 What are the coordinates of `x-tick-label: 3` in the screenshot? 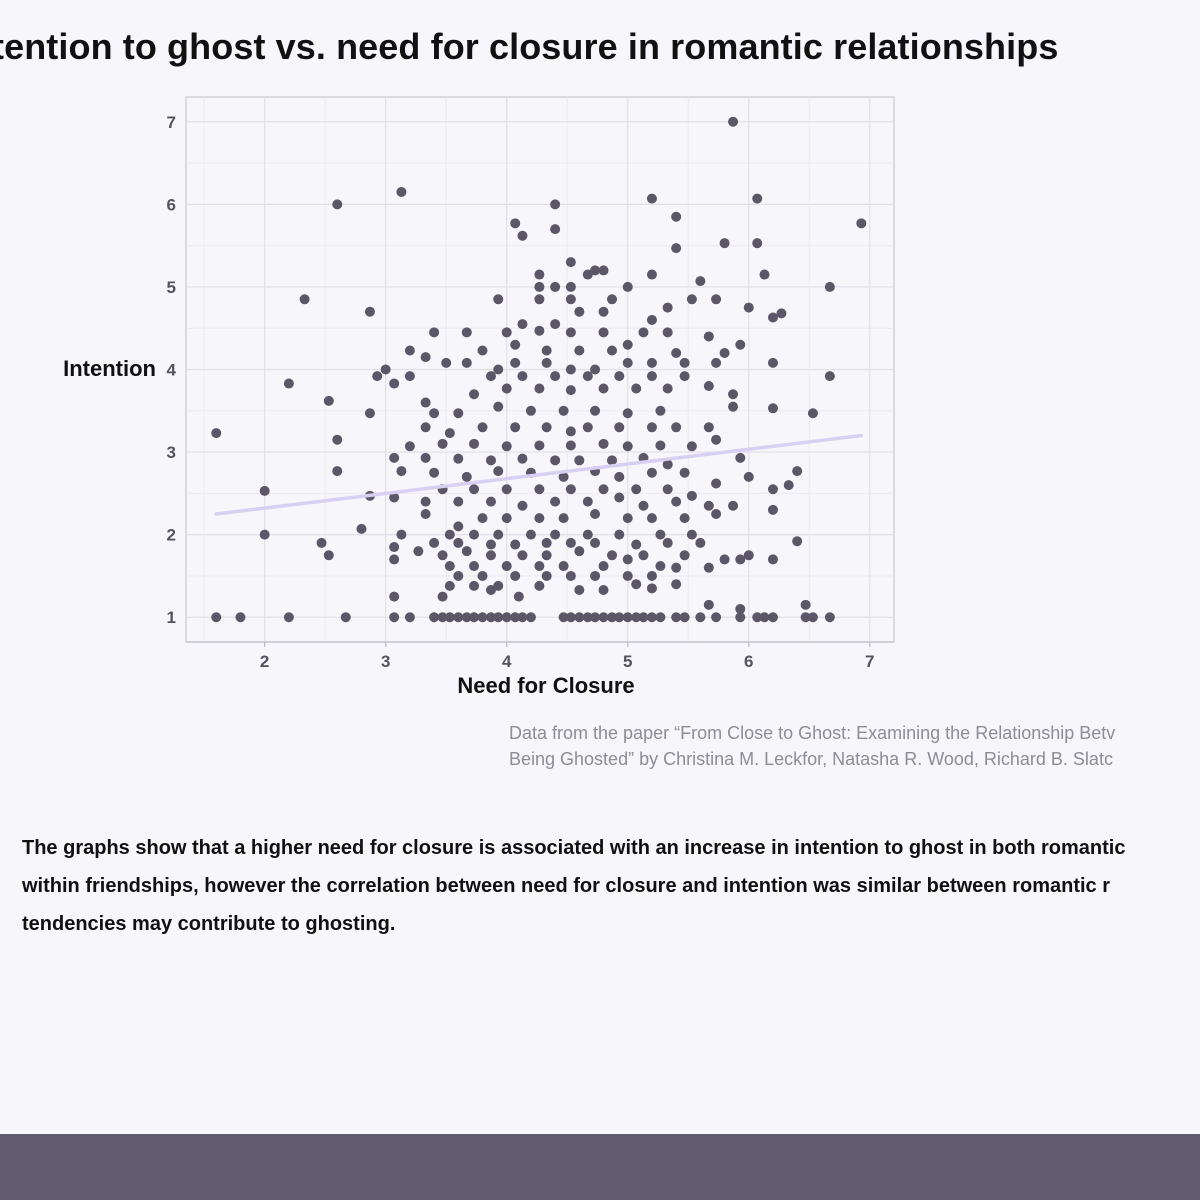 It's located at (385, 661).